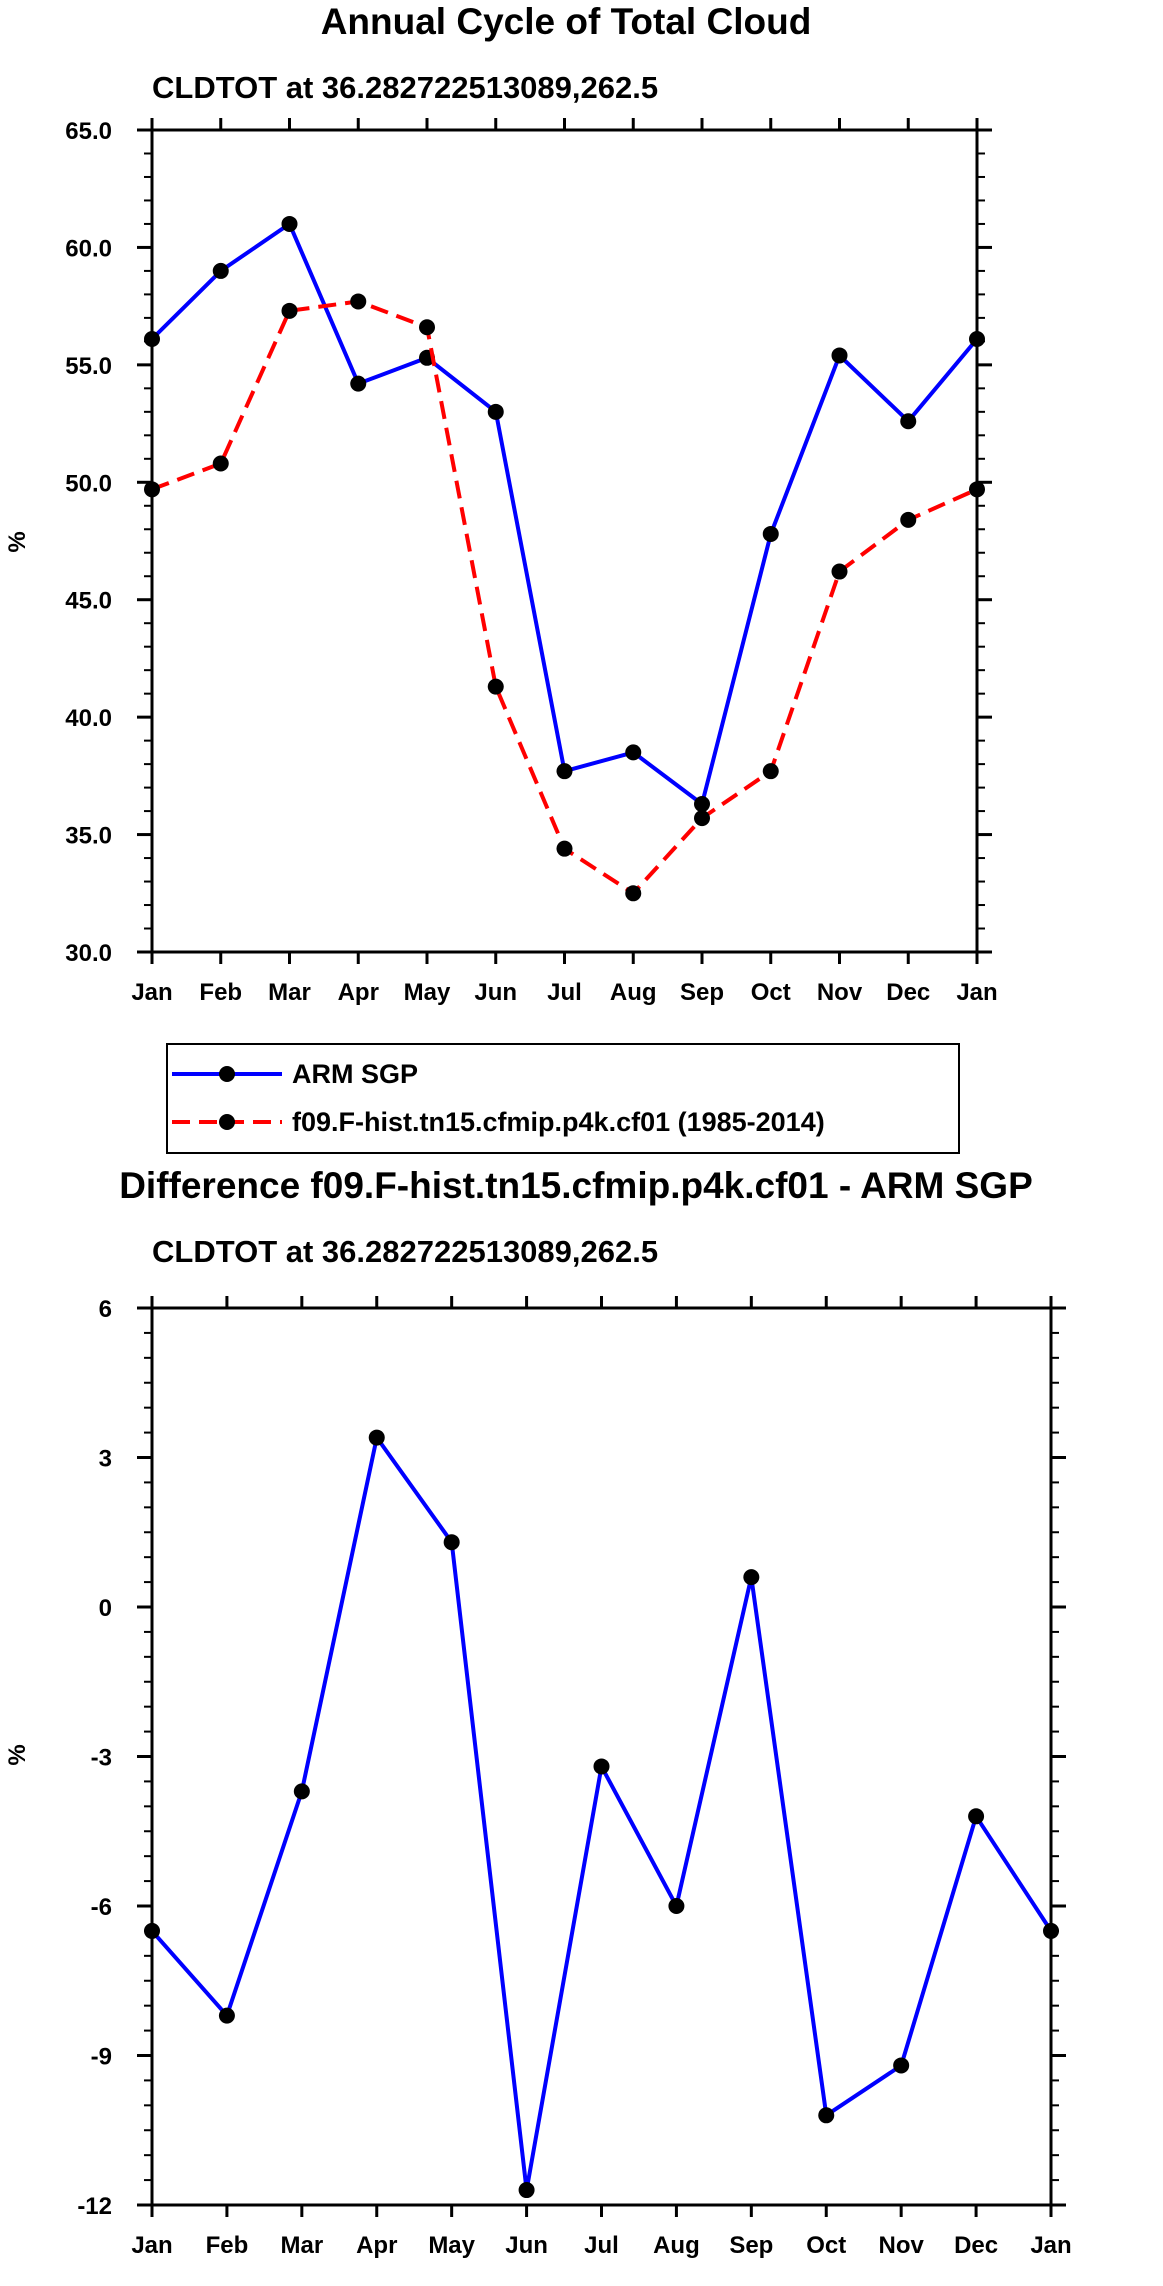  I want to click on y-tick-label: 55.0, so click(88, 366).